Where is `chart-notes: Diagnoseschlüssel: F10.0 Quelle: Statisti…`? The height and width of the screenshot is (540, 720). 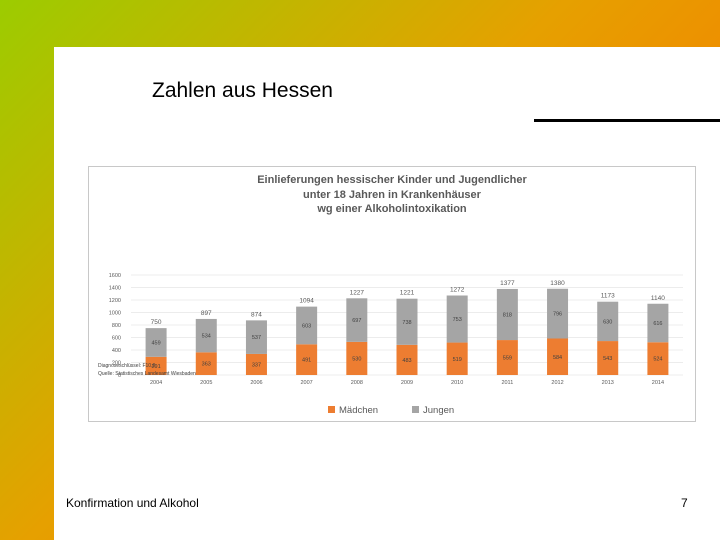
chart-notes: Diagnoseschlüssel: F10.0 Quelle: Statisti… is located at coordinates (147, 370).